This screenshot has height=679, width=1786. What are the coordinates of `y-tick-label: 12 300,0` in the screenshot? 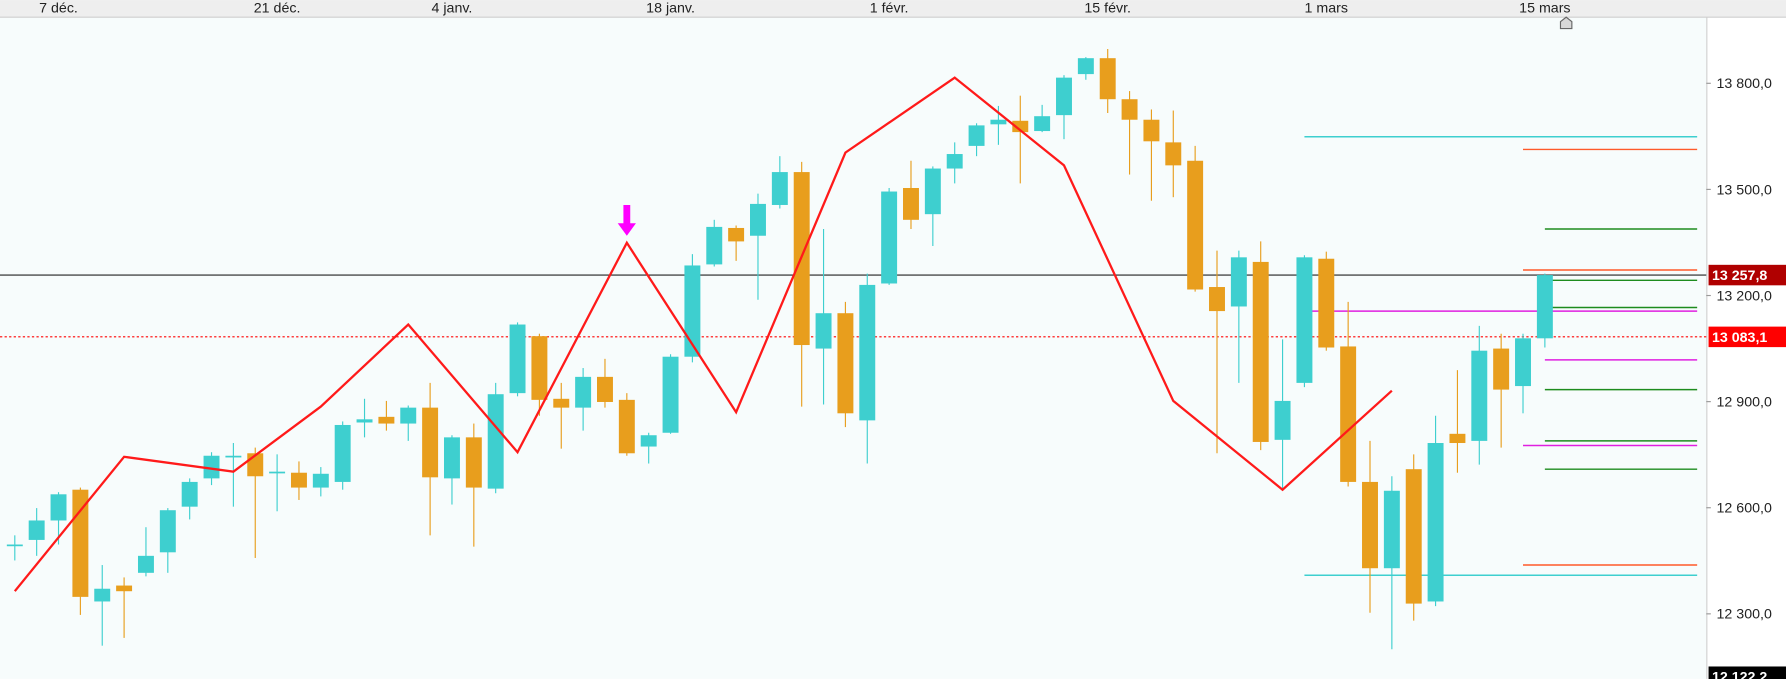 It's located at (1744, 615).